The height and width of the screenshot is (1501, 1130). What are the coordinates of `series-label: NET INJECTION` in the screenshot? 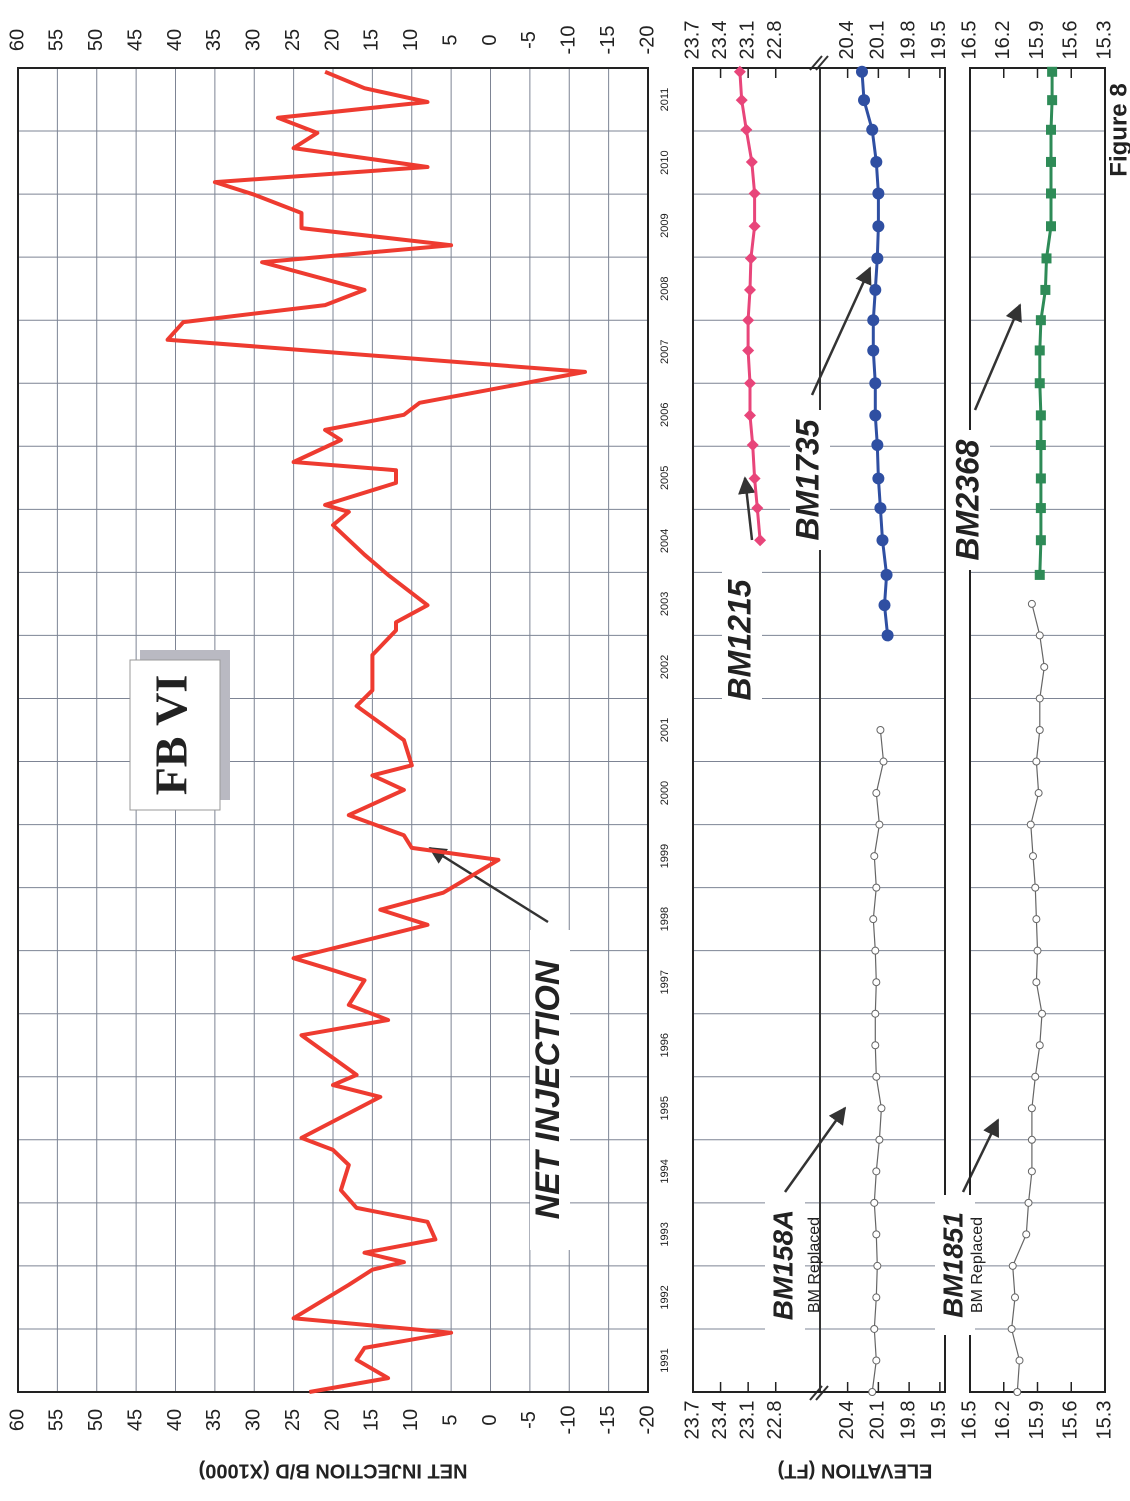 It's located at (548, 1089).